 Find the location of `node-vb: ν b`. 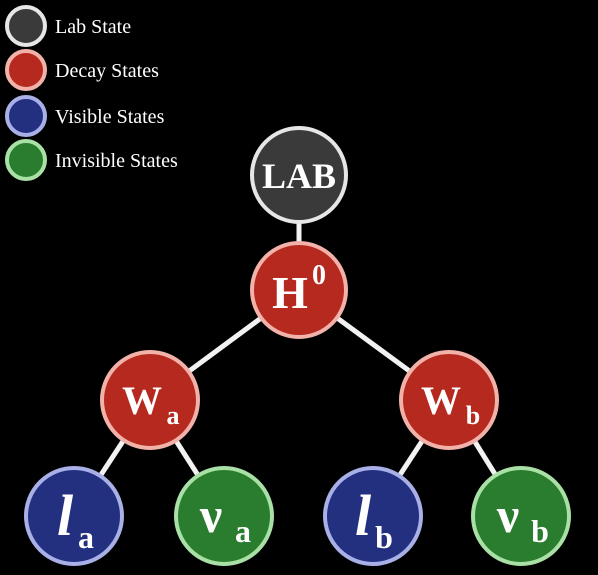

node-vb: ν b is located at coordinates (521, 516).